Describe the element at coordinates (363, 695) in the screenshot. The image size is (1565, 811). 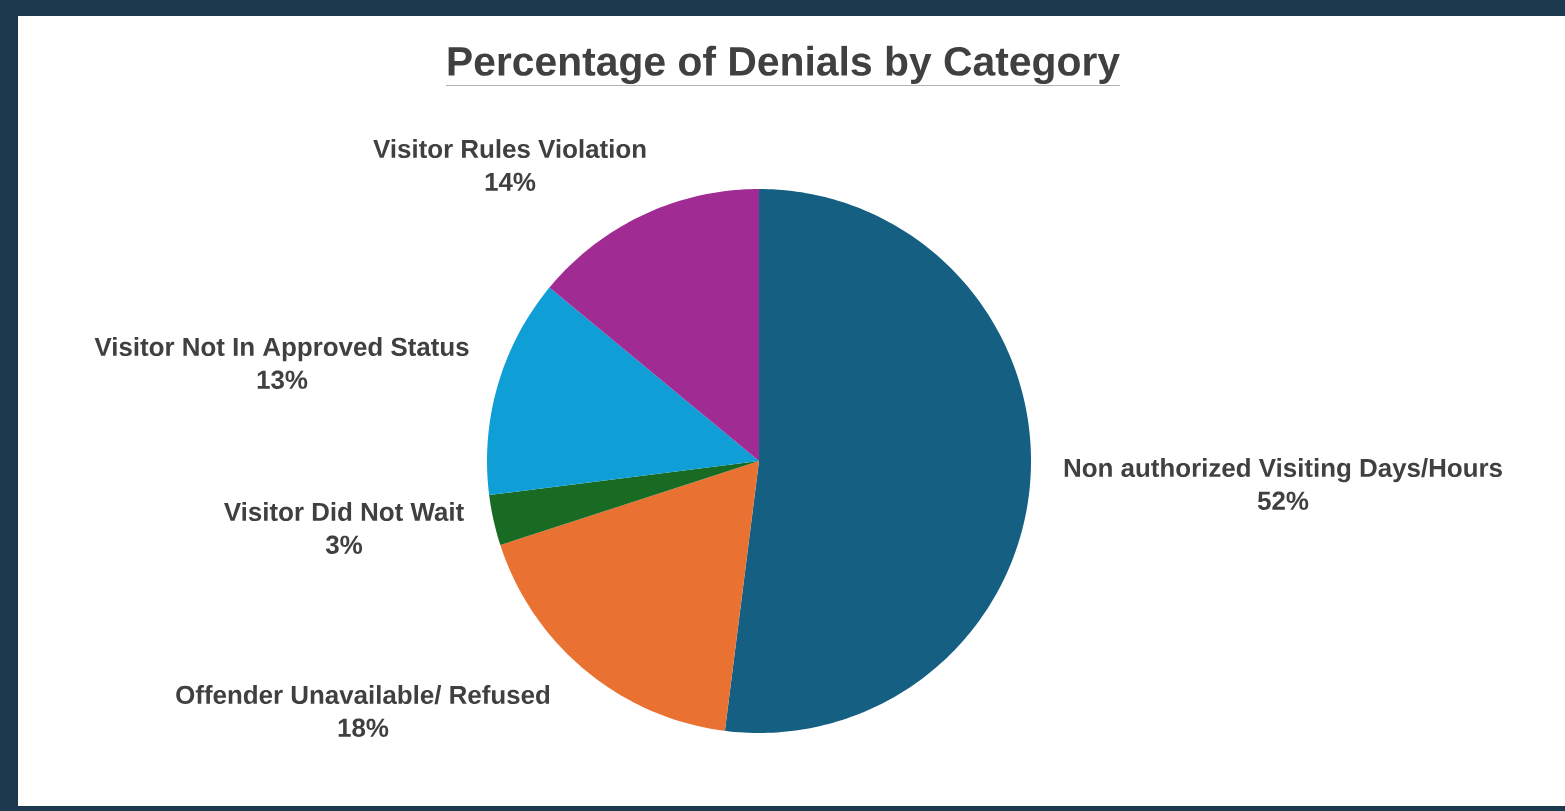
I see `slice-label: Offender Unavailable/ Refused` at that location.